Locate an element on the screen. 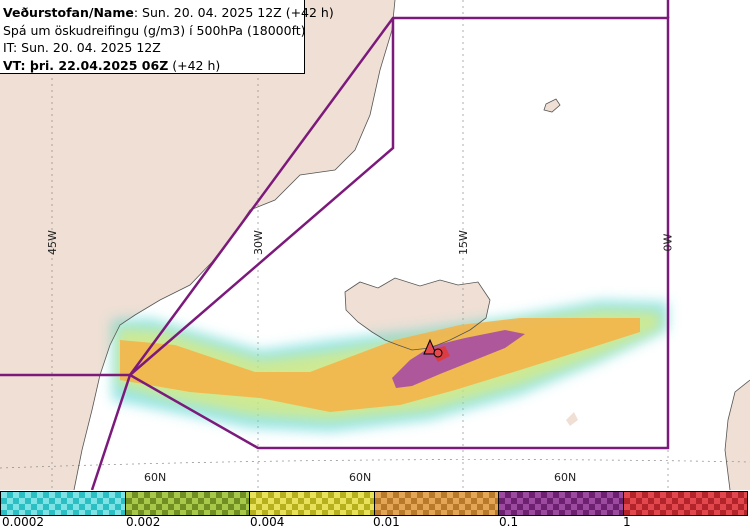 The width and height of the screenshot is (750, 532). parallel-label-60n-a: 60N is located at coordinates (155, 477).